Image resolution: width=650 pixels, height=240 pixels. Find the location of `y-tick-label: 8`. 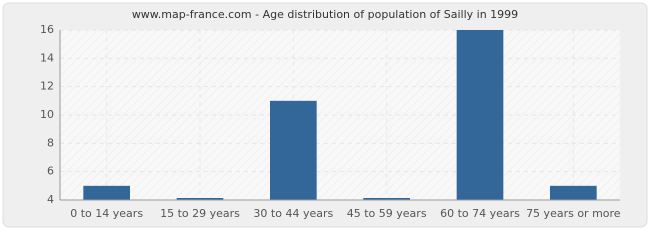

y-tick-label: 8 is located at coordinates (50, 142).